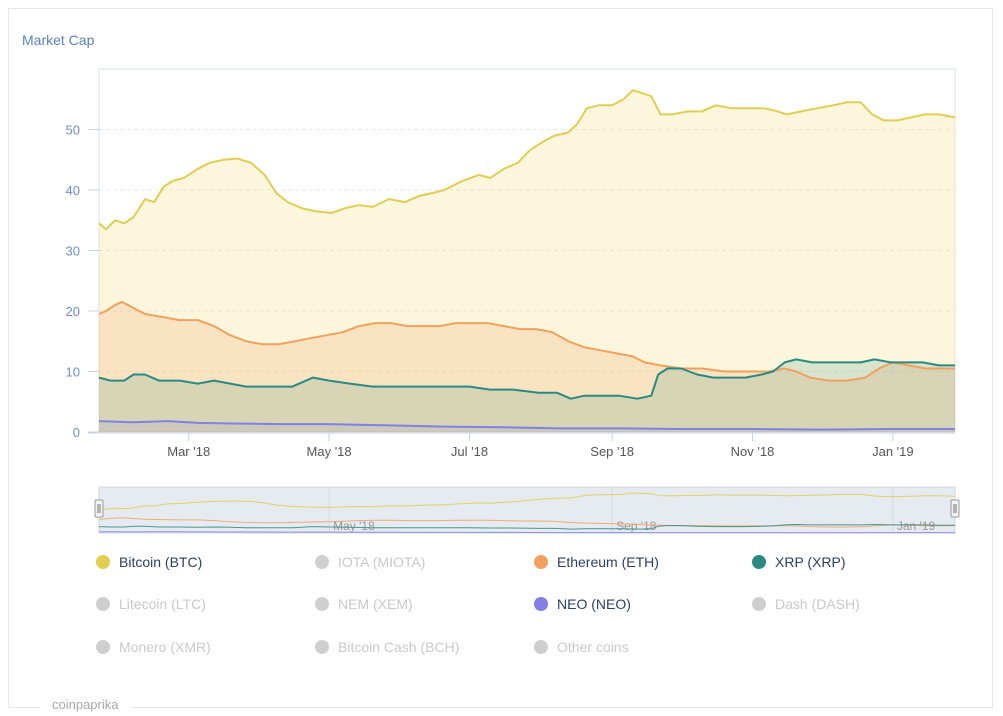 The height and width of the screenshot is (716, 1003). Describe the element at coordinates (608, 562) in the screenshot. I see `legend-label: Ethereum (ETH)` at that location.